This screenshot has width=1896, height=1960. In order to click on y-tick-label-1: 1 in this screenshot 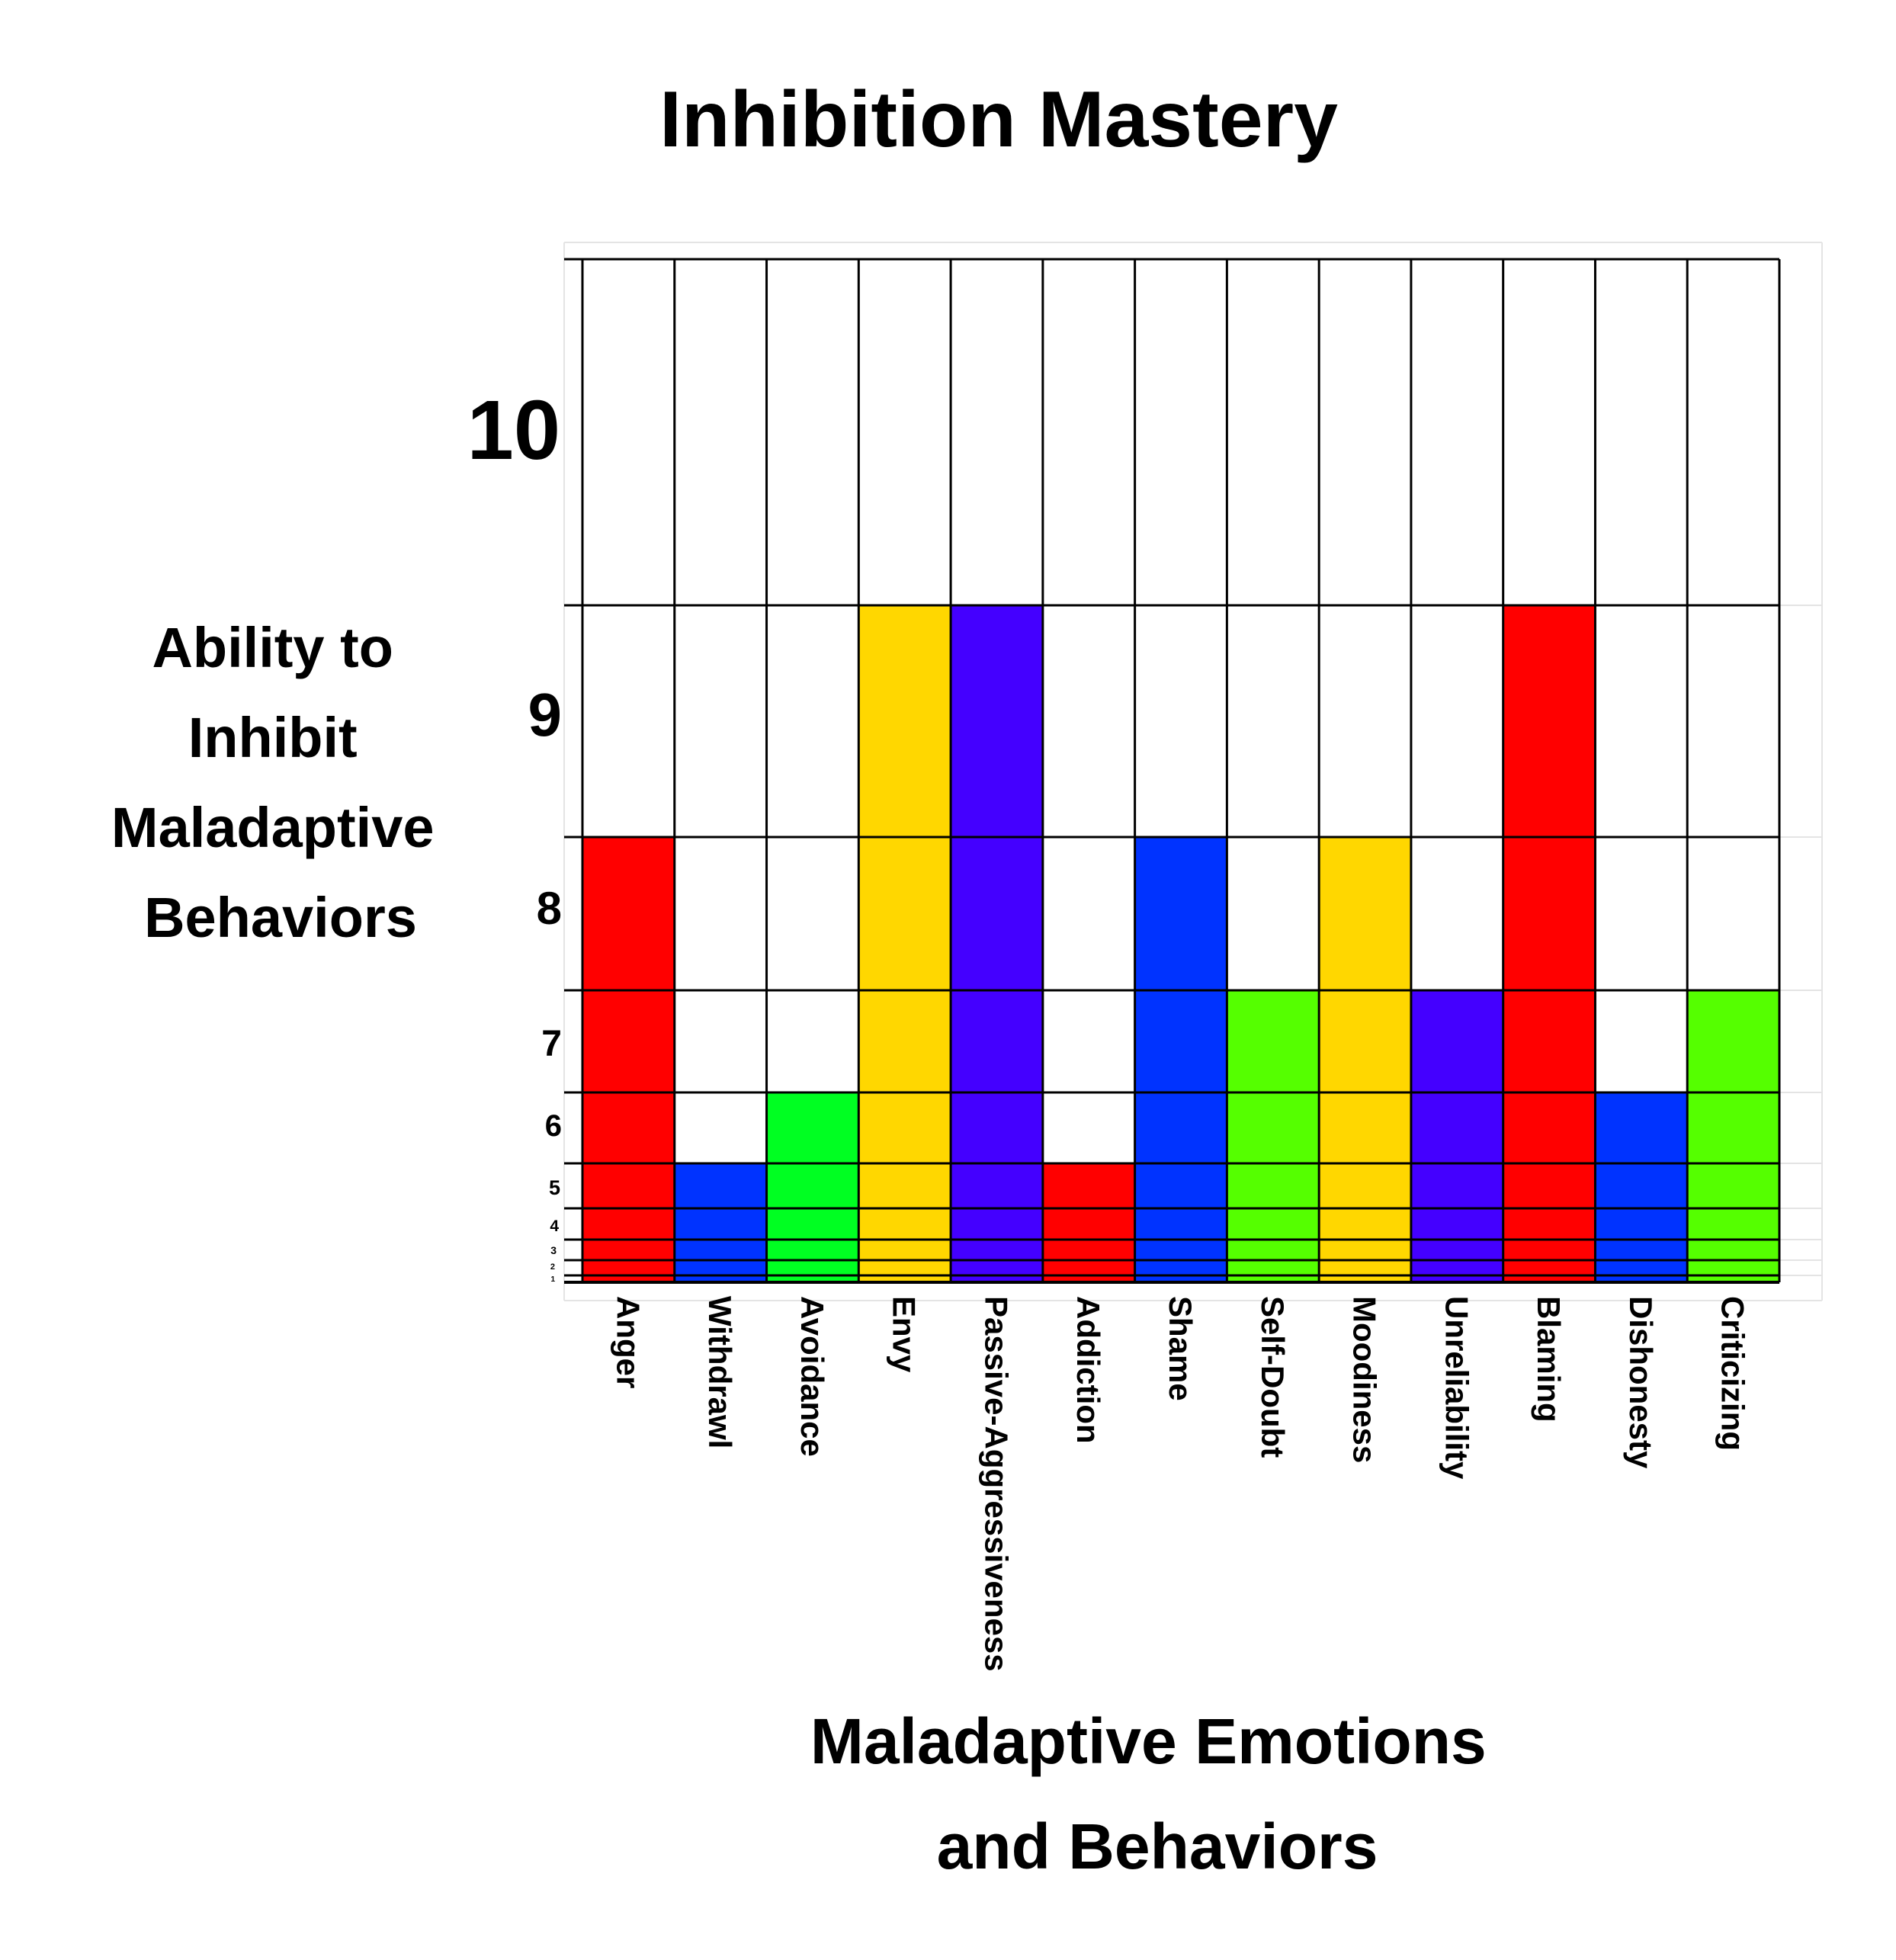, I will do `click(552, 1279)`.